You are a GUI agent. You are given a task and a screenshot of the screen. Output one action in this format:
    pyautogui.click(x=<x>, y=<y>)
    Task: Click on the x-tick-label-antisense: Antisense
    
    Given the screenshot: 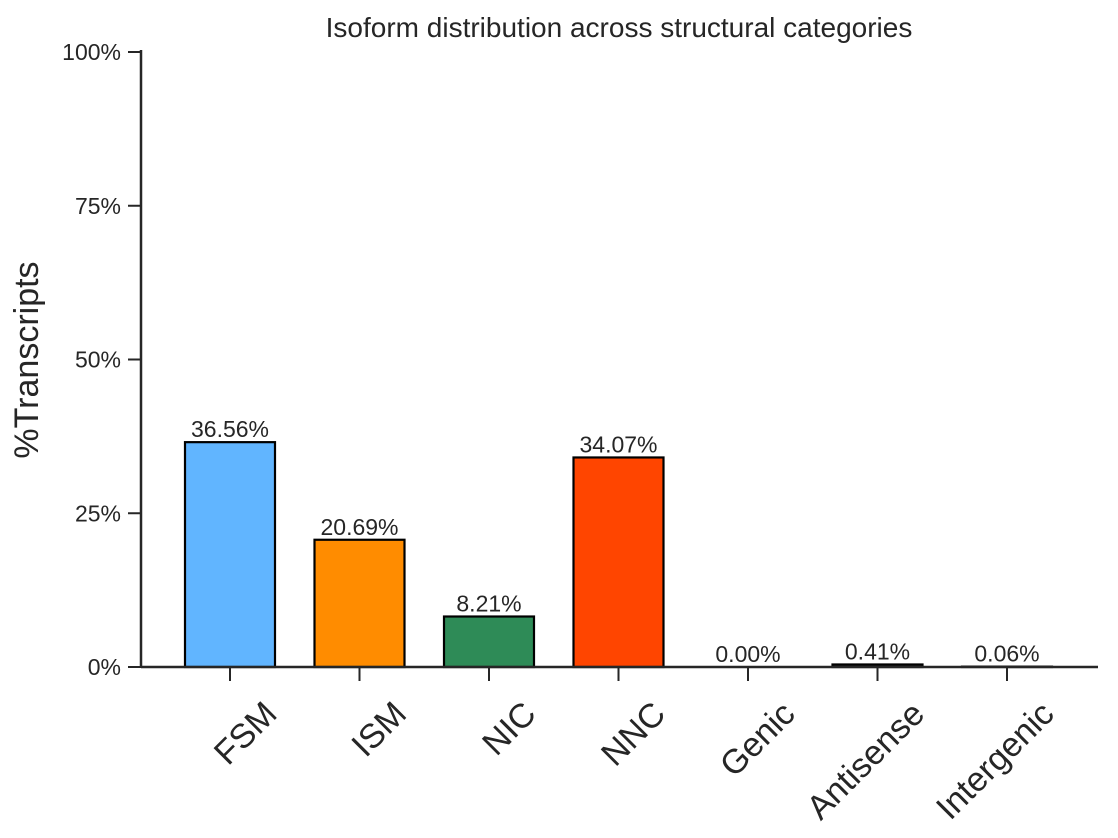 What is the action you would take?
    pyautogui.click(x=866, y=761)
    